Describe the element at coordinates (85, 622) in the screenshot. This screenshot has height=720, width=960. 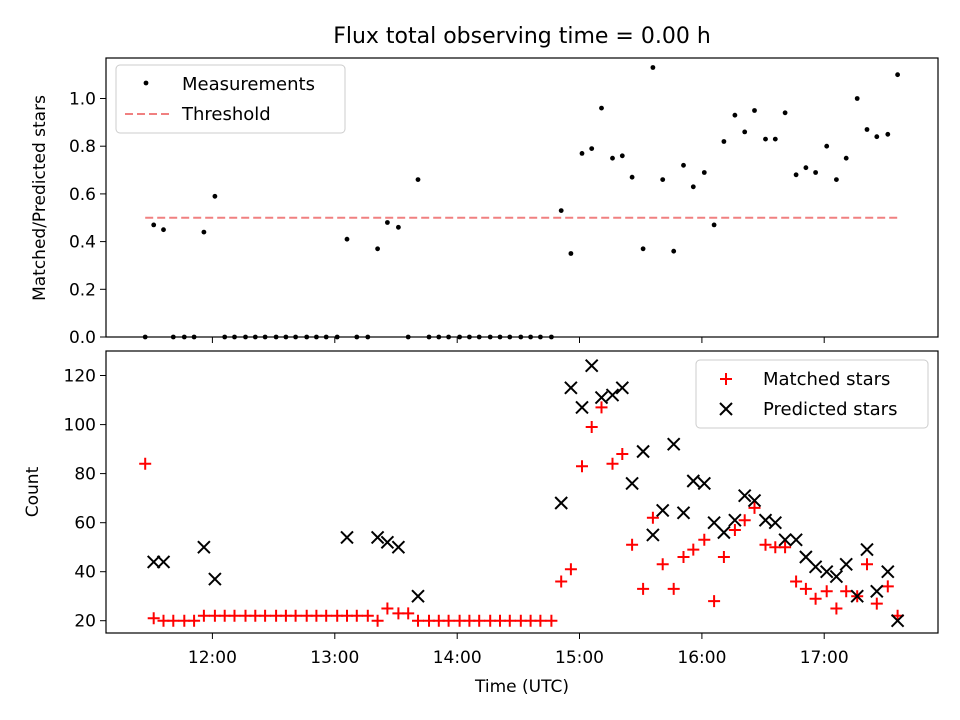
I see `bottom-y-tick-label: 20` at that location.